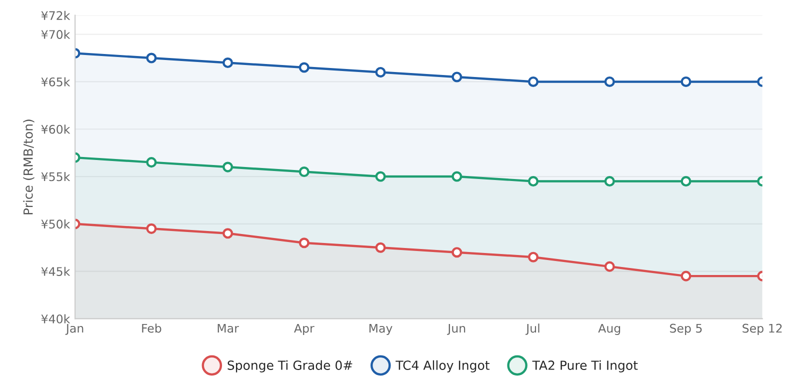 The width and height of the screenshot is (790, 384). I want to click on x-tick-label: Feb, so click(152, 328).